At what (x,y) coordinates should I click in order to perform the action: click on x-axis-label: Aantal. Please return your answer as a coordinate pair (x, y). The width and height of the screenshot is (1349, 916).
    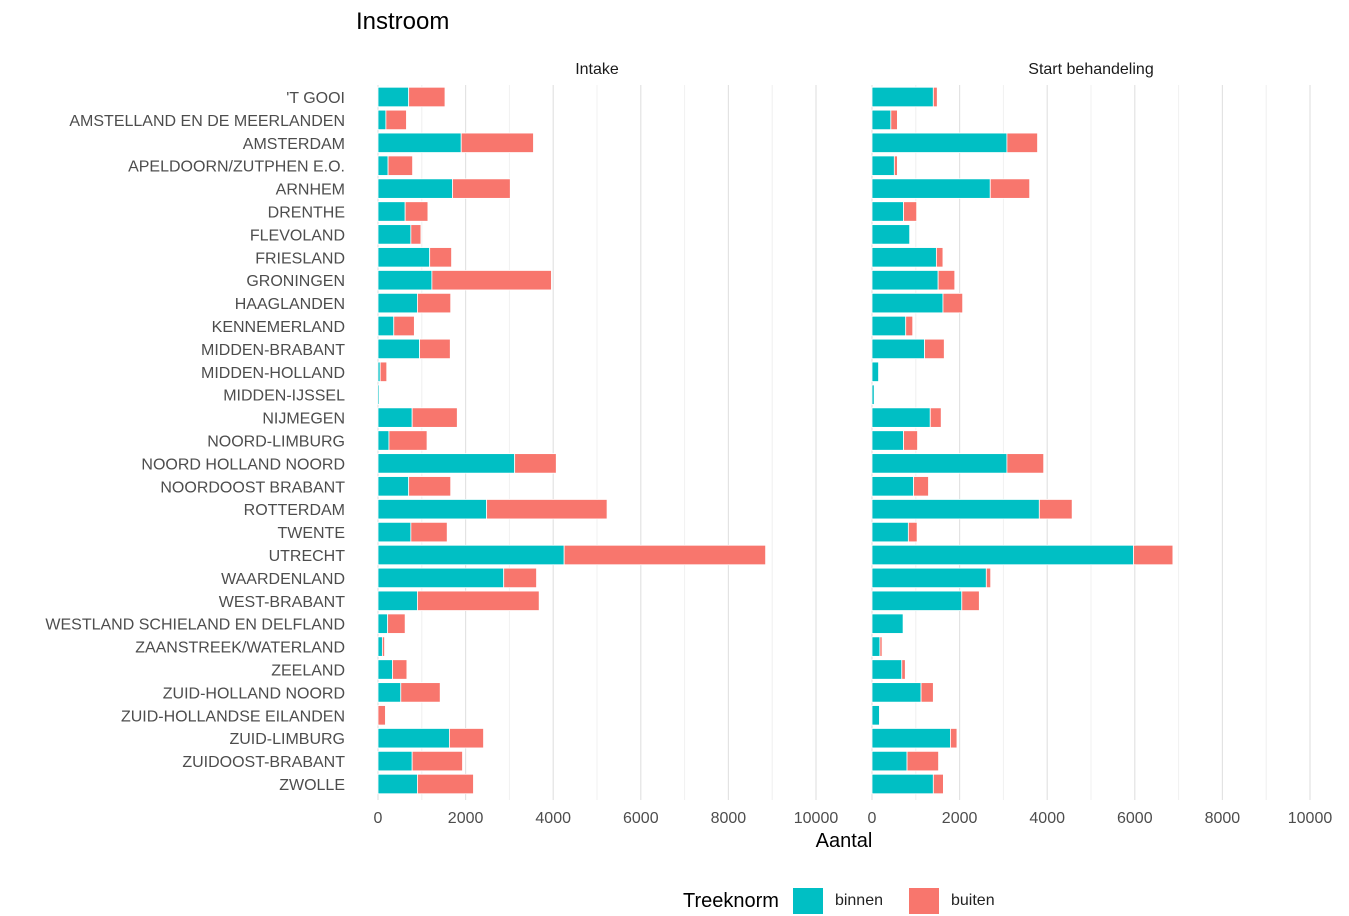
    Looking at the image, I should click on (844, 841).